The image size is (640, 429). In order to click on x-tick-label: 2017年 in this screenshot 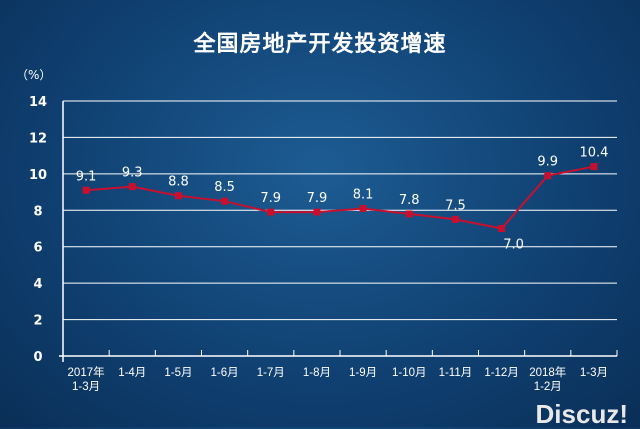, I will do `click(86, 372)`.